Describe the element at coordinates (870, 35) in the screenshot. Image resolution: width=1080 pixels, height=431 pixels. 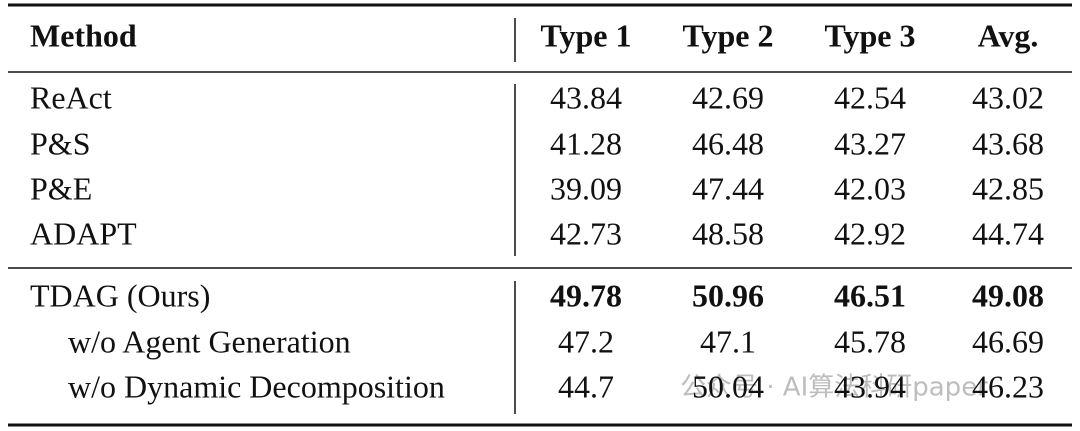
I see `header-cell: Type 3` at that location.